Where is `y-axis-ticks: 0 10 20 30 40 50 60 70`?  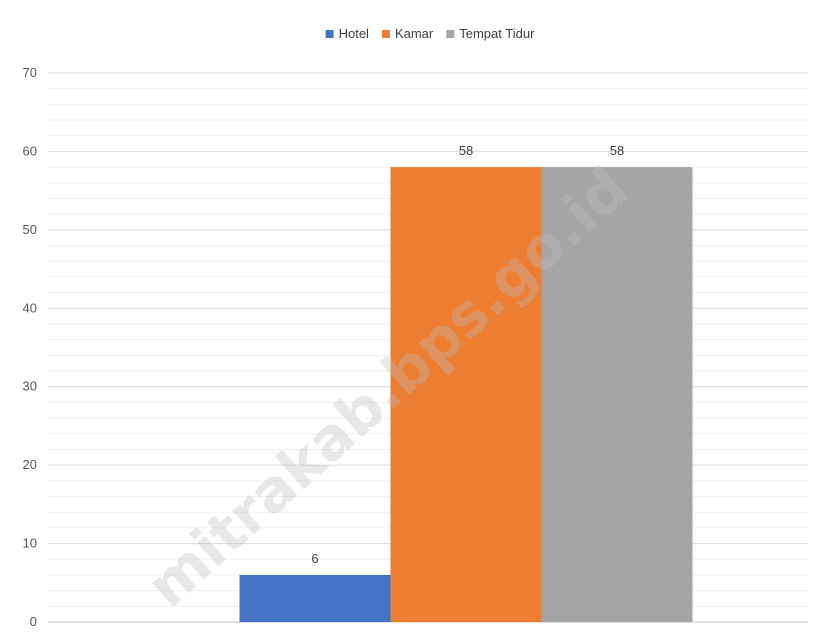
y-axis-ticks: 0 10 20 30 40 50 60 70 is located at coordinates (30, 347).